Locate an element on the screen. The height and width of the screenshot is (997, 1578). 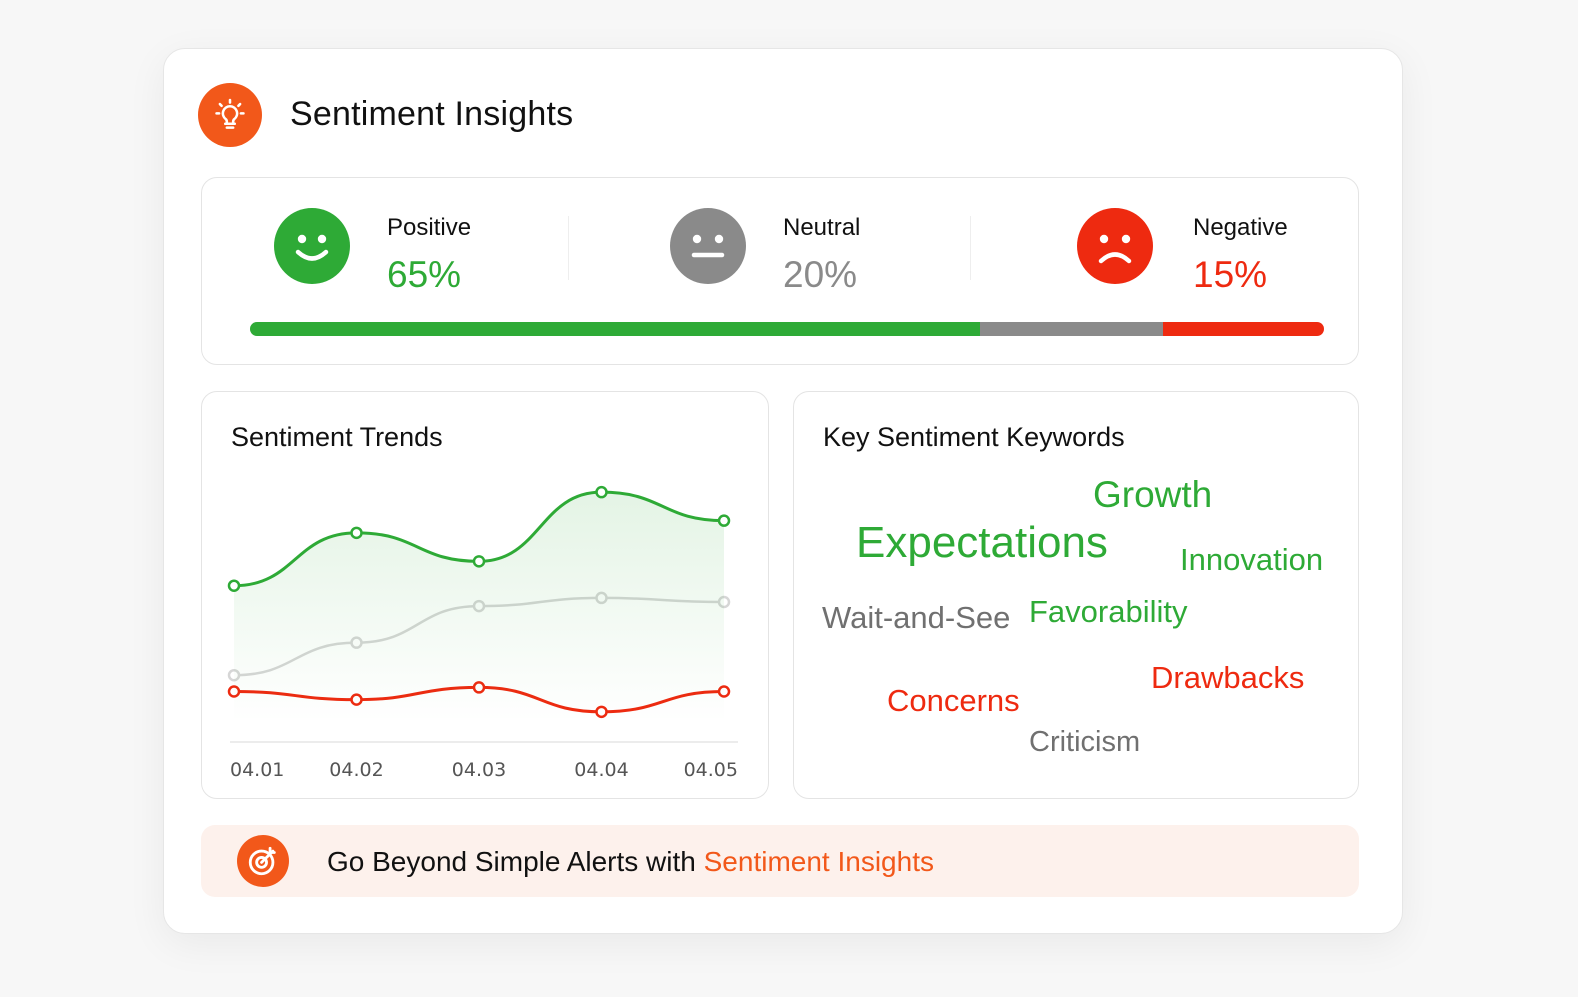
distribution-segment-positive is located at coordinates (615, 329).